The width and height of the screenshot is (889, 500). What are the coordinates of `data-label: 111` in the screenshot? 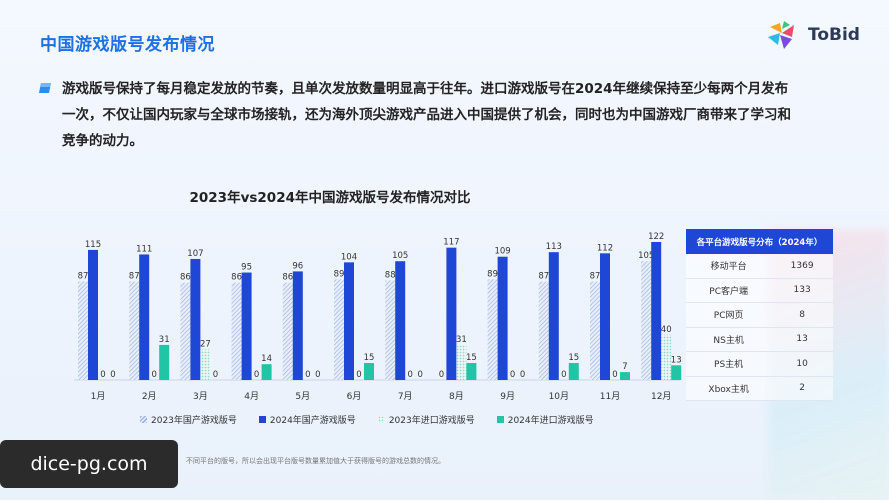 It's located at (144, 249).